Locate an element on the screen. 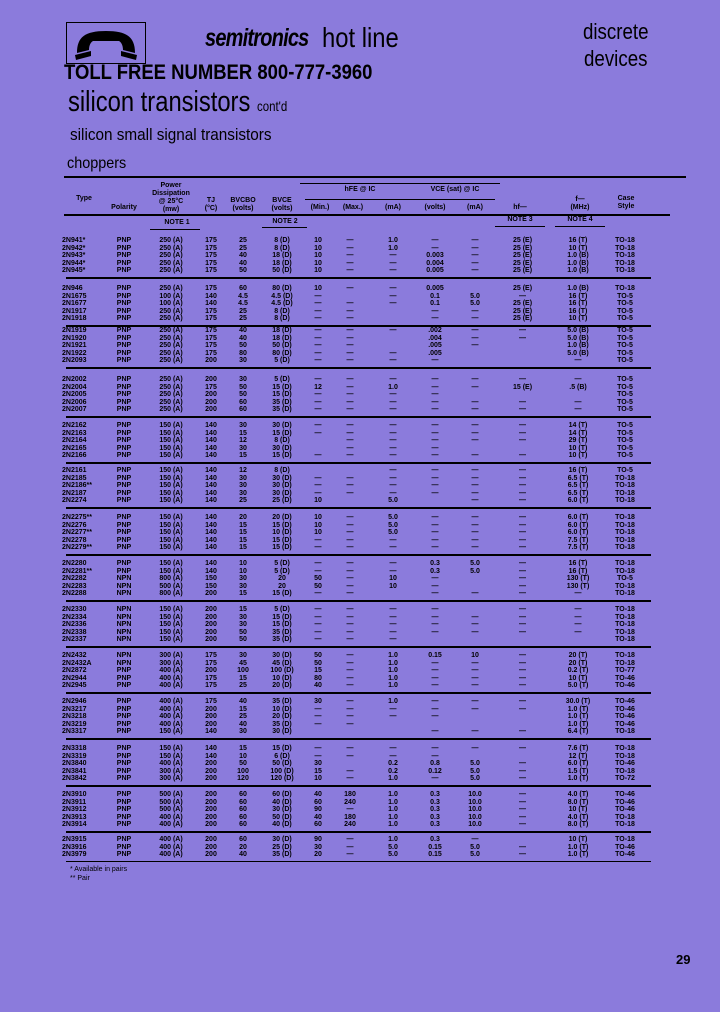 The image size is (720, 1012). header-vce-volts: (volts) is located at coordinates (435, 207).